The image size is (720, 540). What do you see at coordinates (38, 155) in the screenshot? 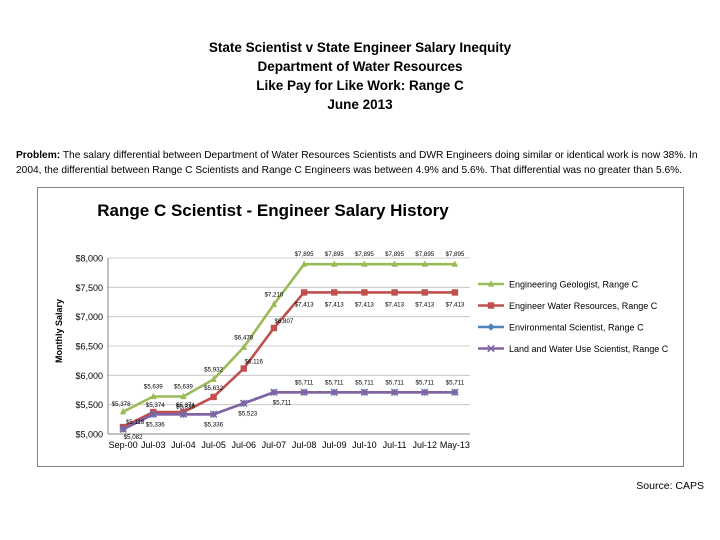
I see `problem-label: Problem:` at bounding box center [38, 155].